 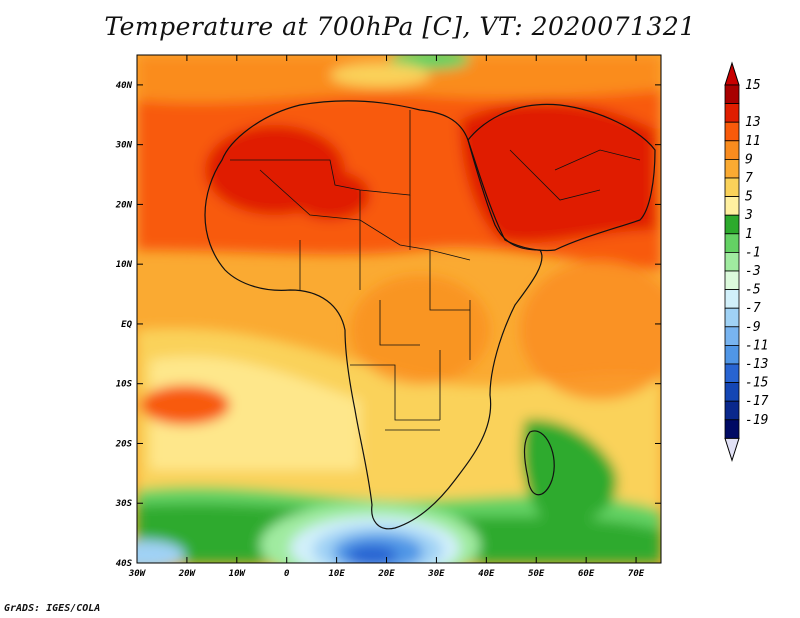 I want to click on colorbar-label: 9, so click(x=749, y=159).